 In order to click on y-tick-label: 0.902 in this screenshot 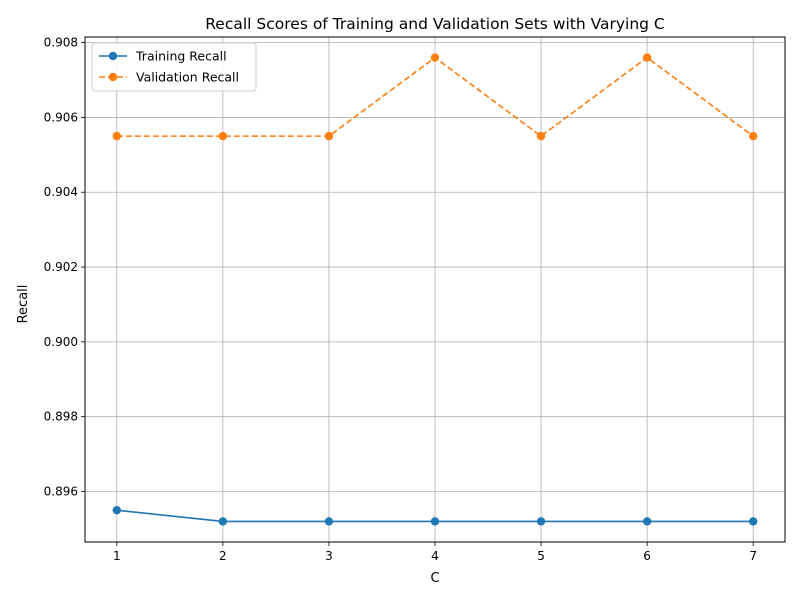, I will do `click(61, 267)`.